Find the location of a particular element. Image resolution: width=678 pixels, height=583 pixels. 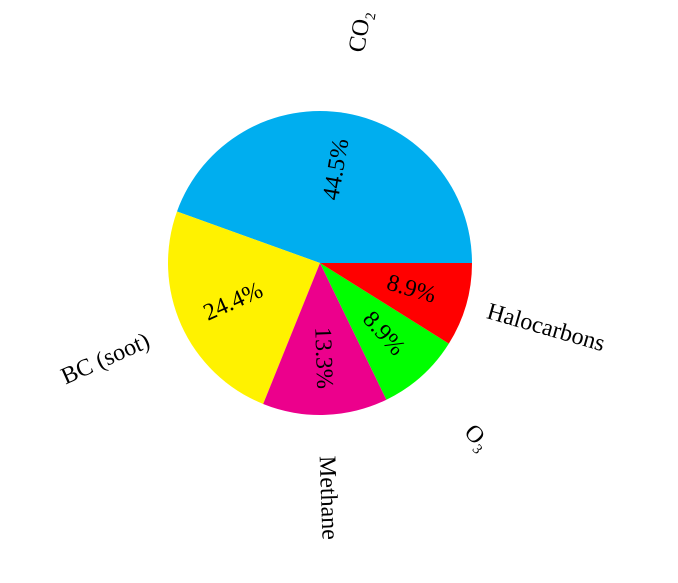

data-label: 24.4% is located at coordinates (233, 301).